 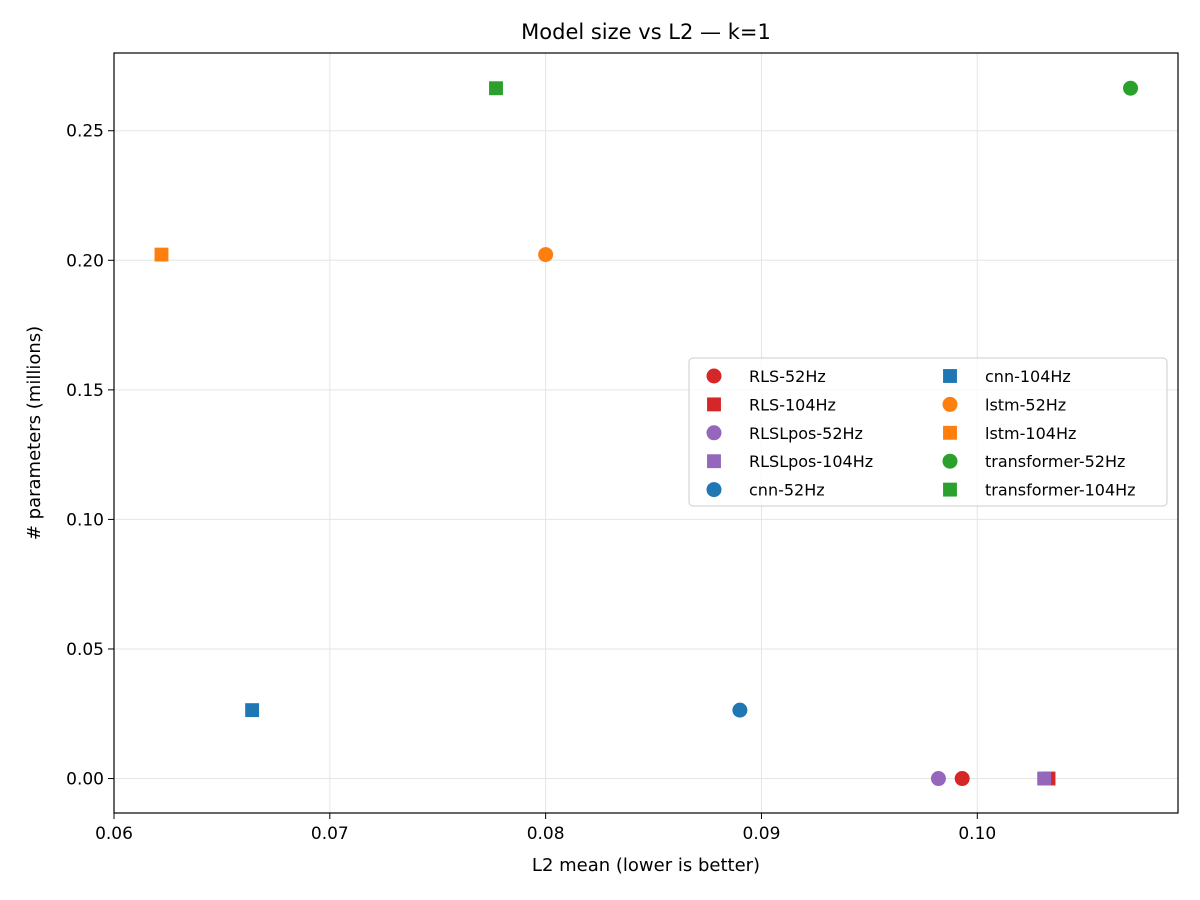 What do you see at coordinates (496, 88) in the screenshot?
I see `data-point-transformer-104Hz` at bounding box center [496, 88].